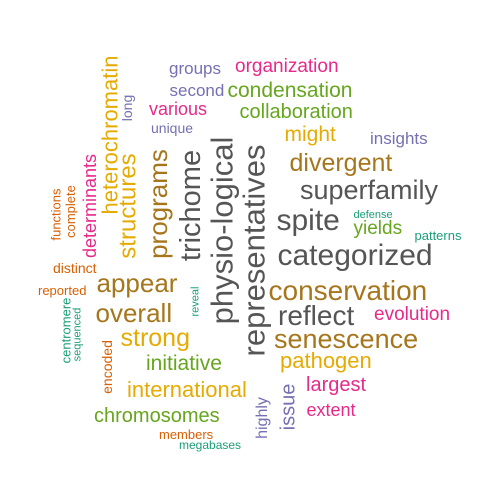 The image size is (500, 500). I want to click on word-insights: insights, so click(399, 138).